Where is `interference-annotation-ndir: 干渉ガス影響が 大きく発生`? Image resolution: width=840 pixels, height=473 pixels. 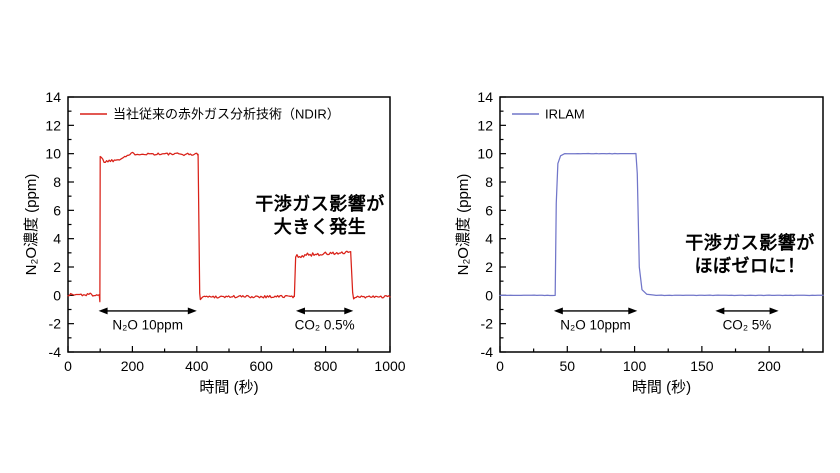 interference-annotation-ndir: 干渉ガス影響が 大きく発生 is located at coordinates (320, 216).